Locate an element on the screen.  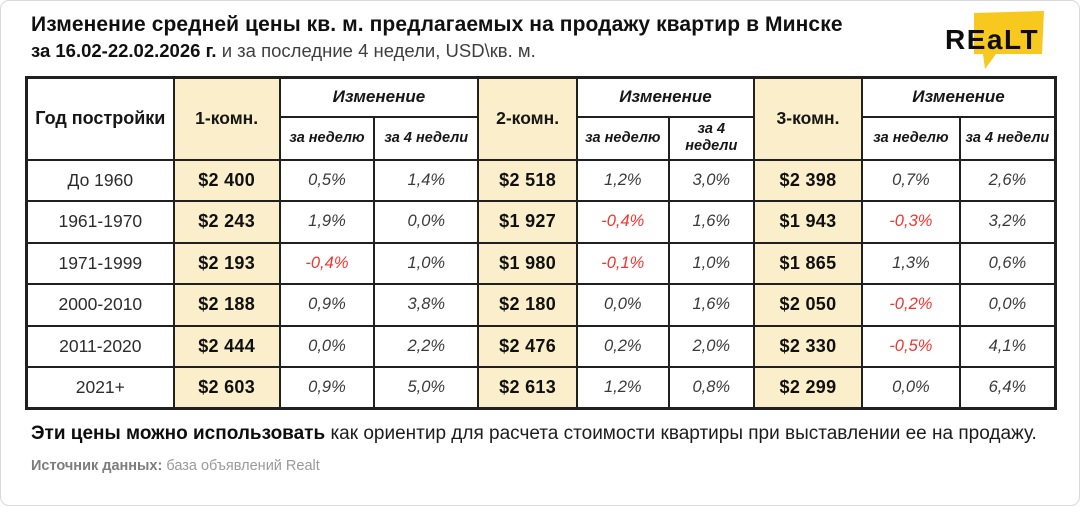
note-bold: Эти цены можно использовать is located at coordinates (178, 433).